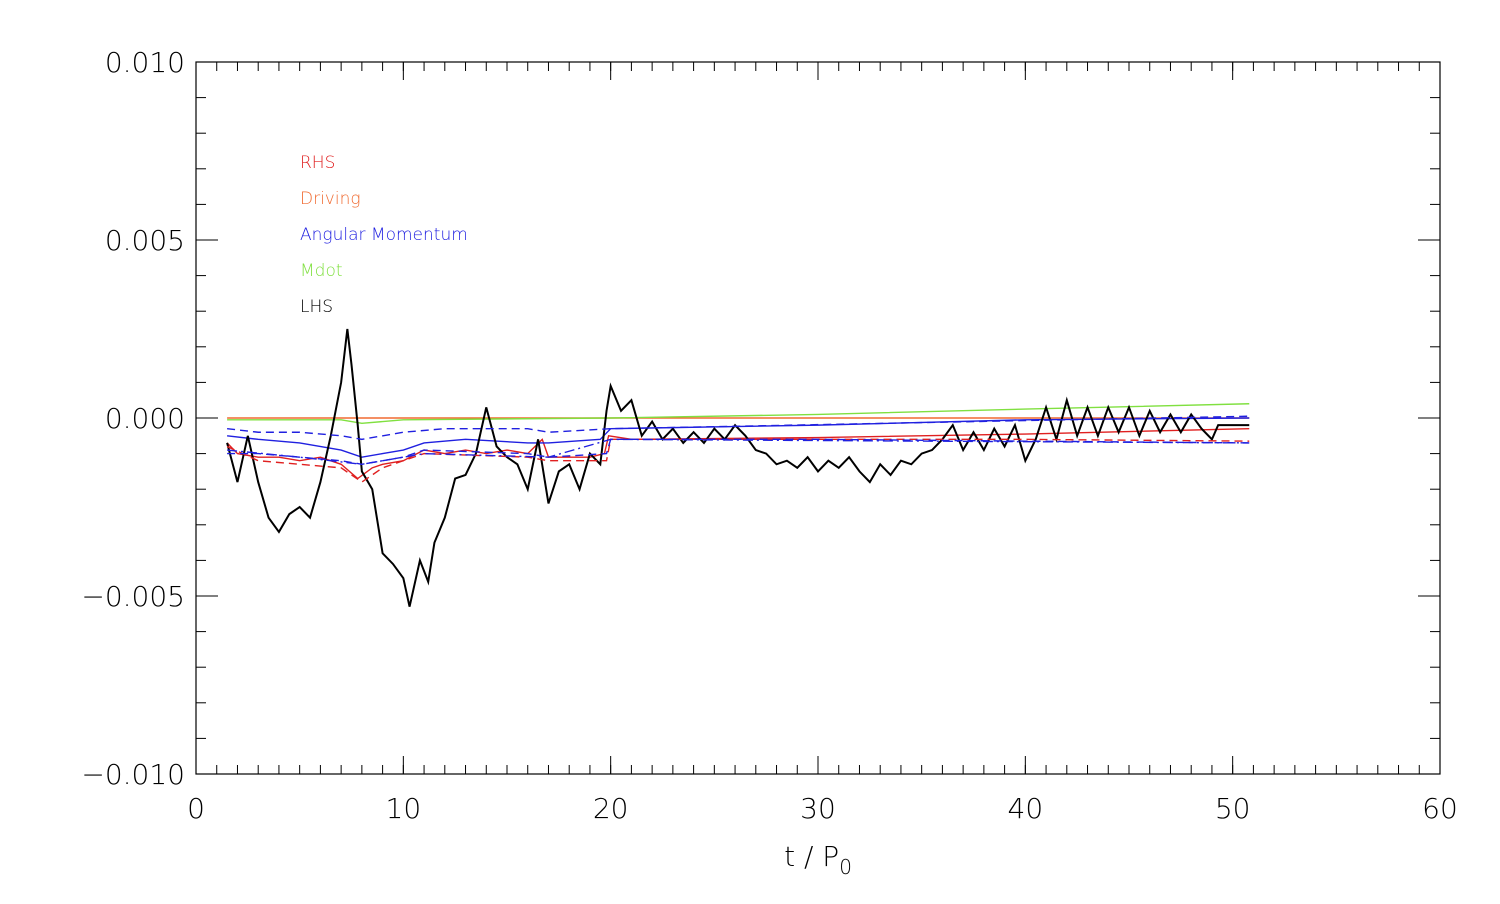 The width and height of the screenshot is (1500, 904). I want to click on y-tick-label: −0.010, so click(133, 774).